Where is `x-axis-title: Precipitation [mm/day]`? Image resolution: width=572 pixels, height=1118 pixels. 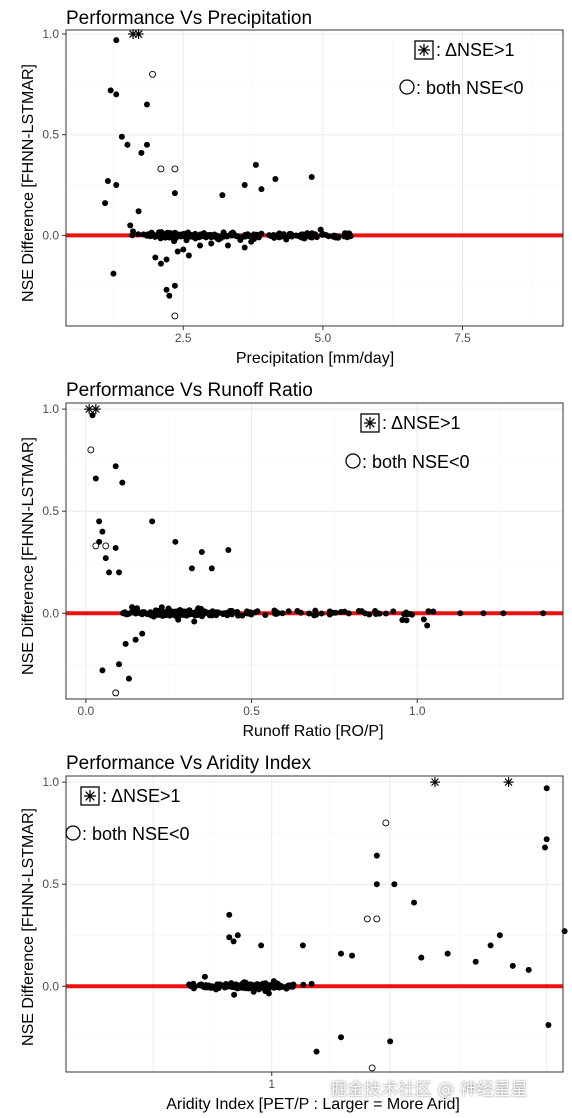
x-axis-title: Precipitation [mm/day] is located at coordinates (315, 358).